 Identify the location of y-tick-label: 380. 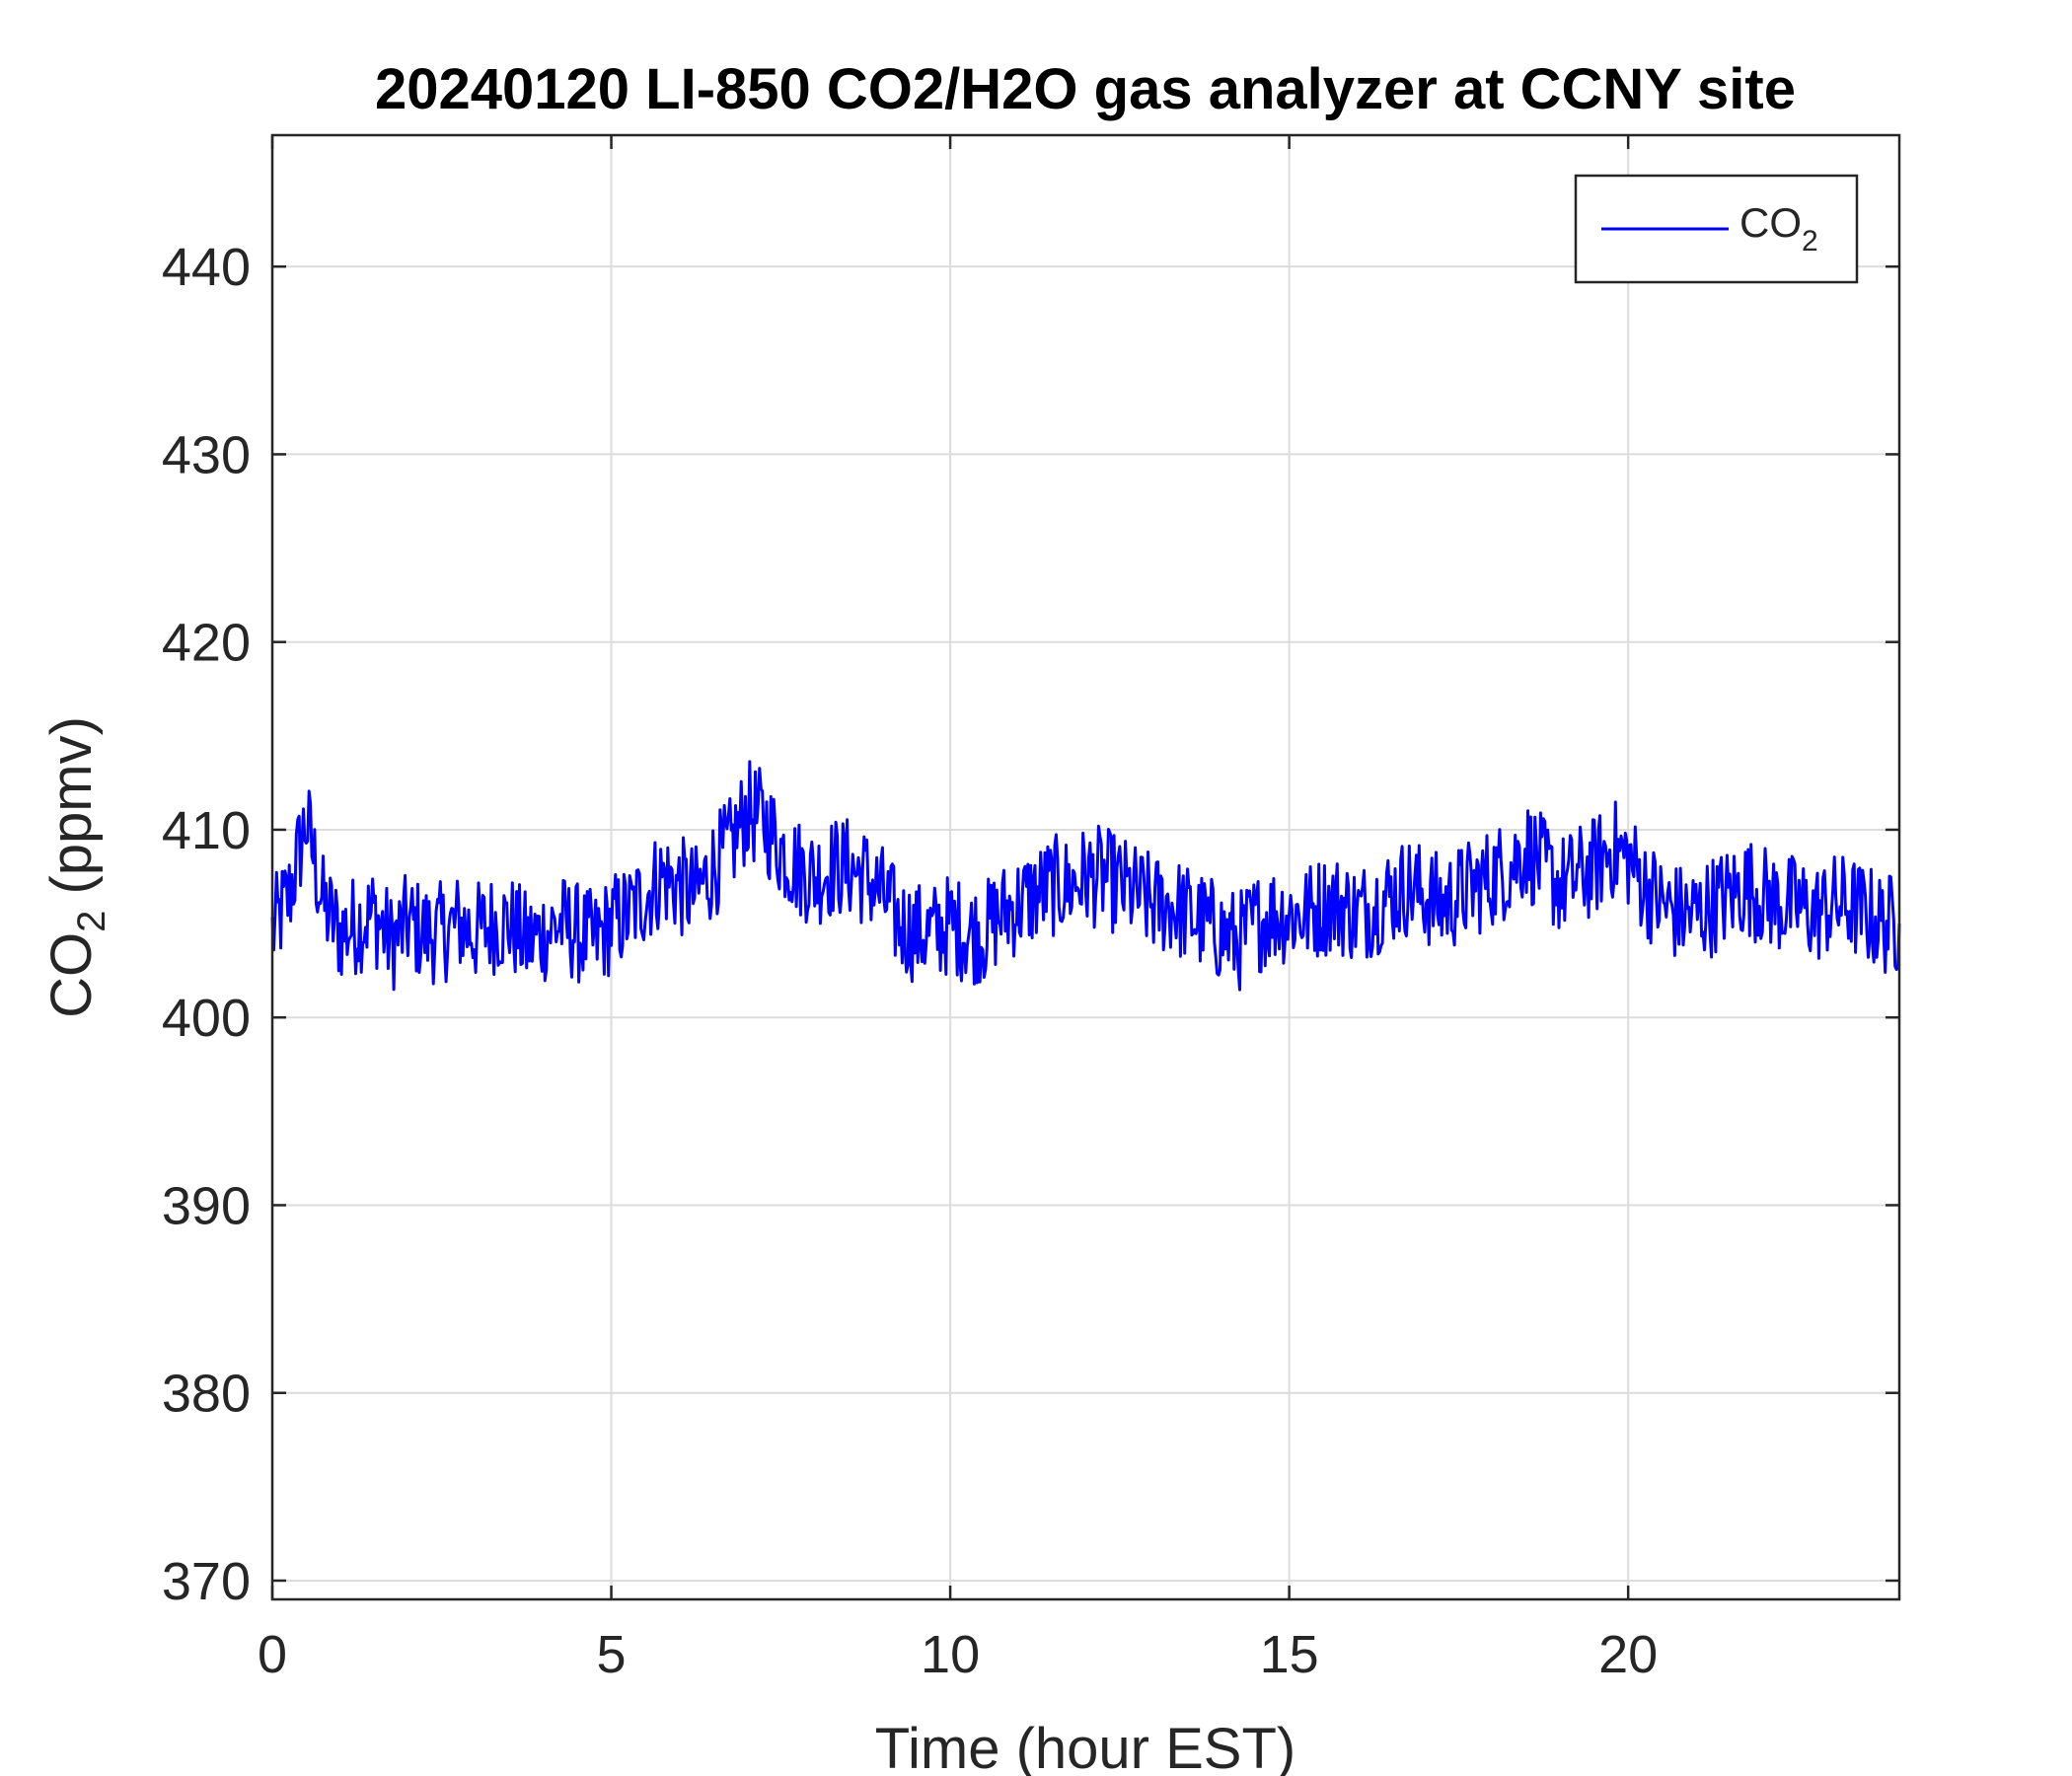
(206, 1395).